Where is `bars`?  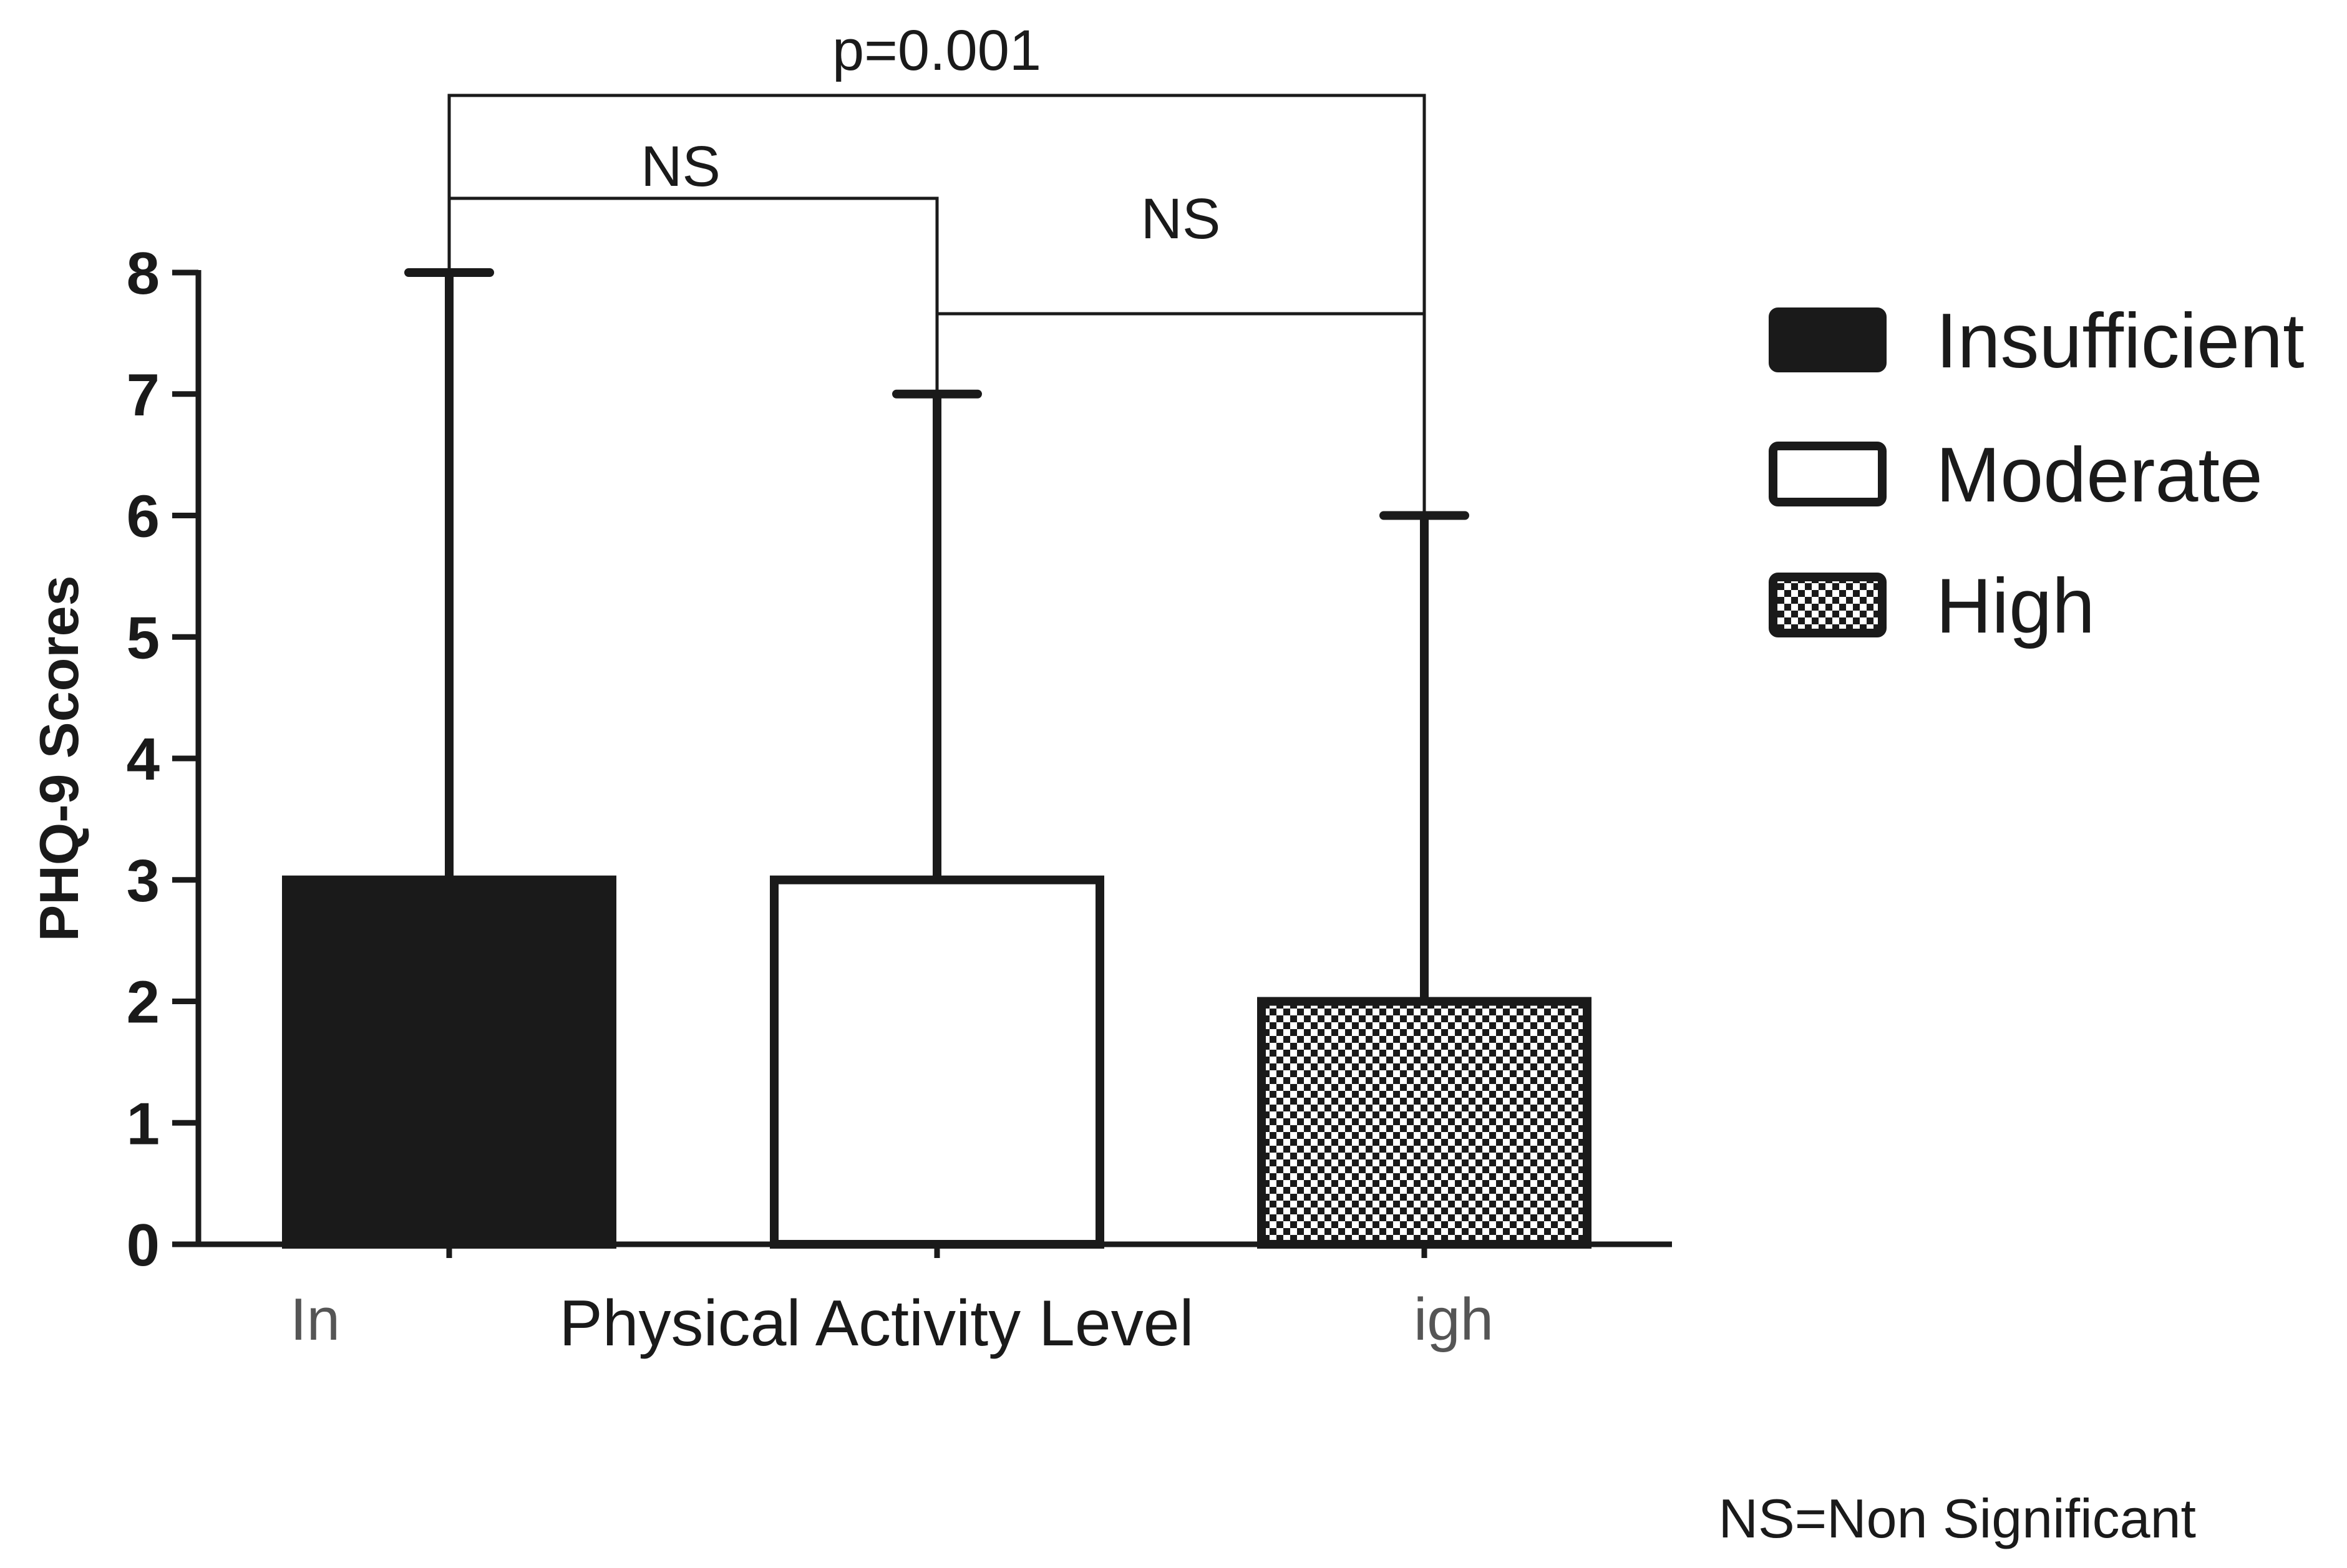 bars is located at coordinates (937, 1062).